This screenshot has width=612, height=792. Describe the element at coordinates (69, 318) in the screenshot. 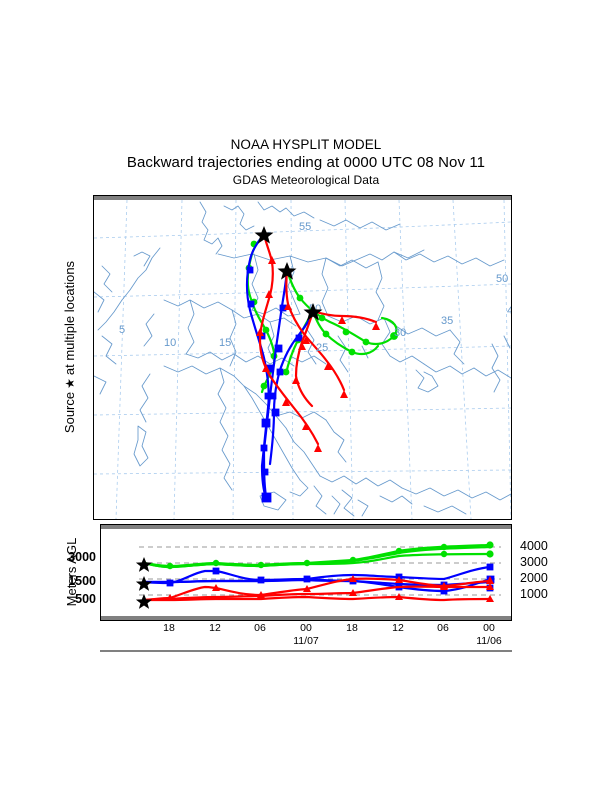

I see `source-label-suffix: at multiple locations` at that location.